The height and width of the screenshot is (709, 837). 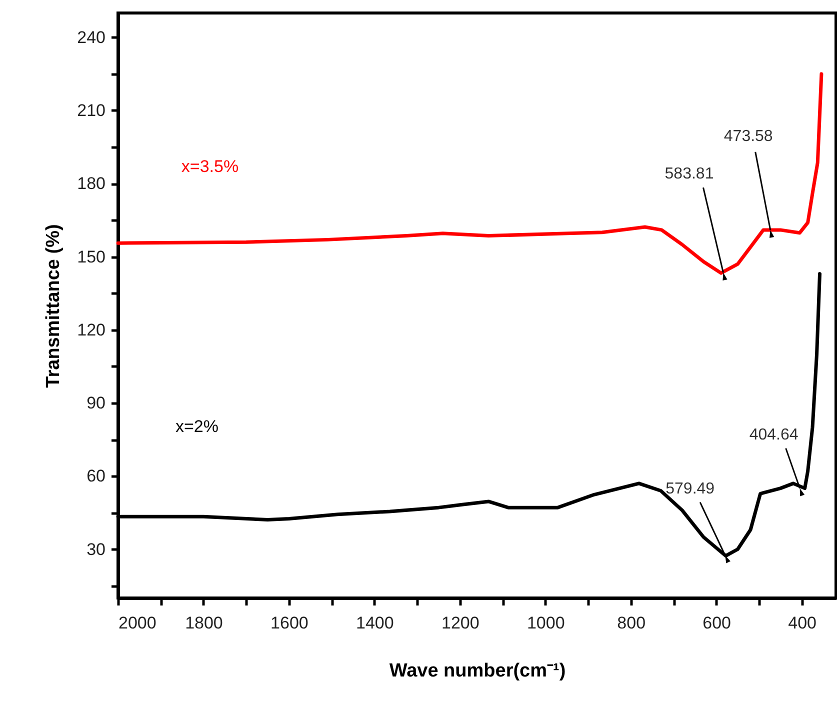 I want to click on x-tick-label: 1000, so click(x=545, y=623).